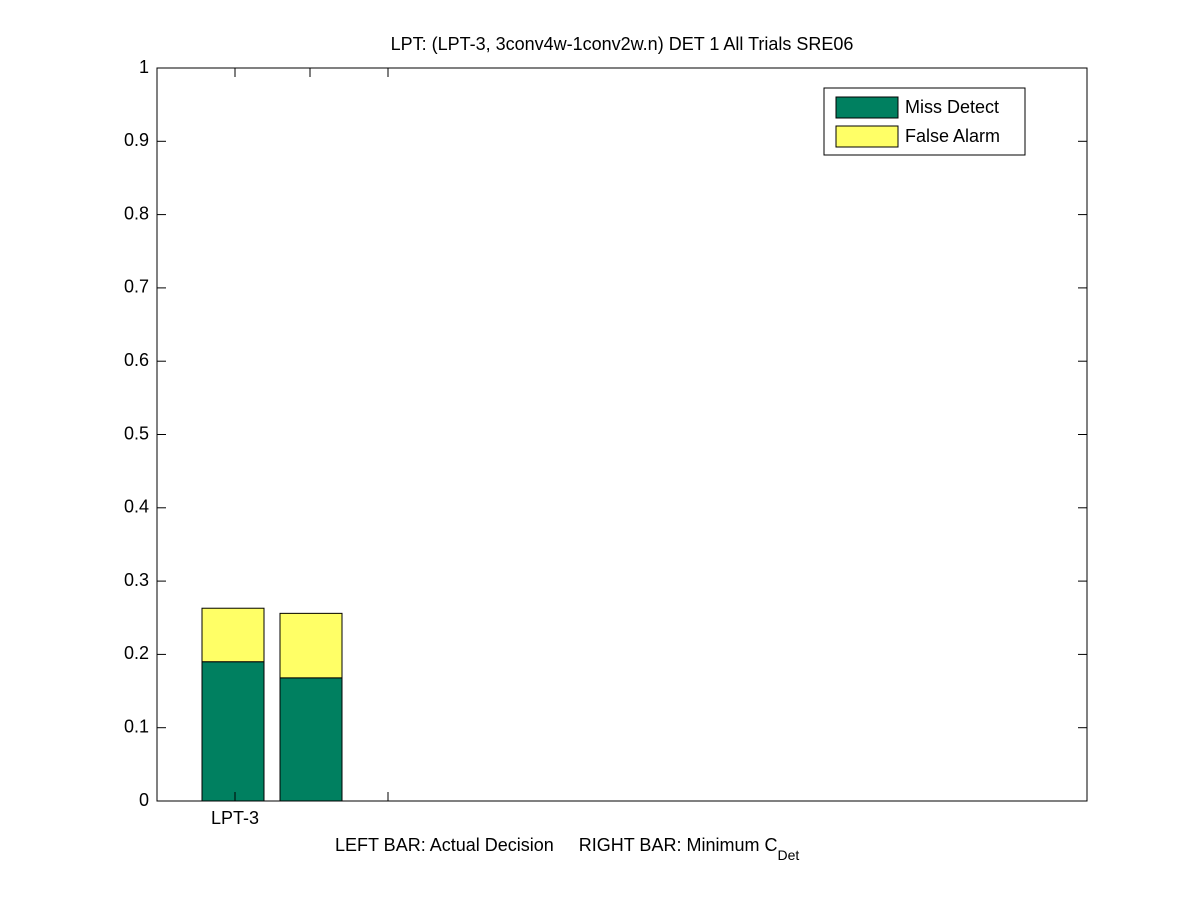 The height and width of the screenshot is (900, 1201). I want to click on y-tick-label: 0.5, so click(136, 433).